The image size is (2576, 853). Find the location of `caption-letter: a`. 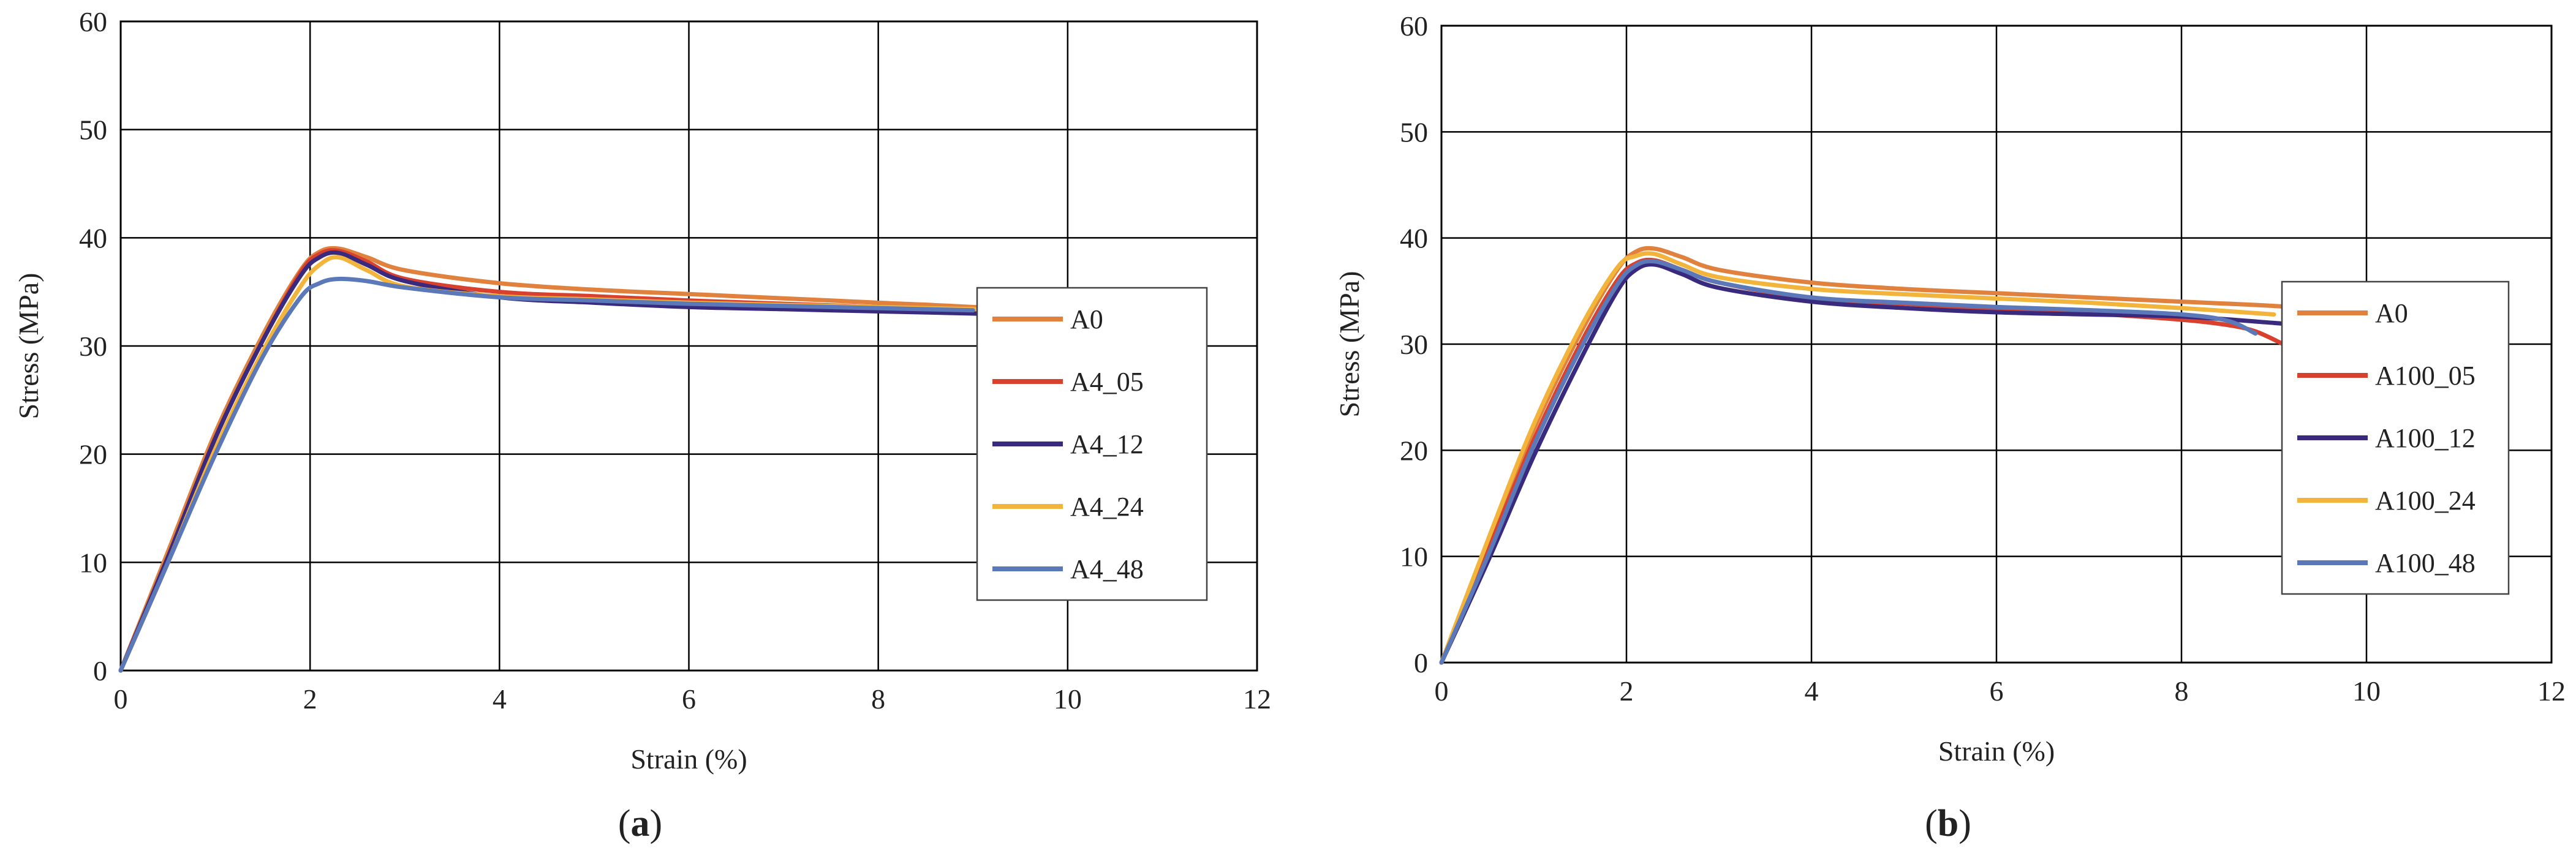

caption-letter: a is located at coordinates (640, 823).